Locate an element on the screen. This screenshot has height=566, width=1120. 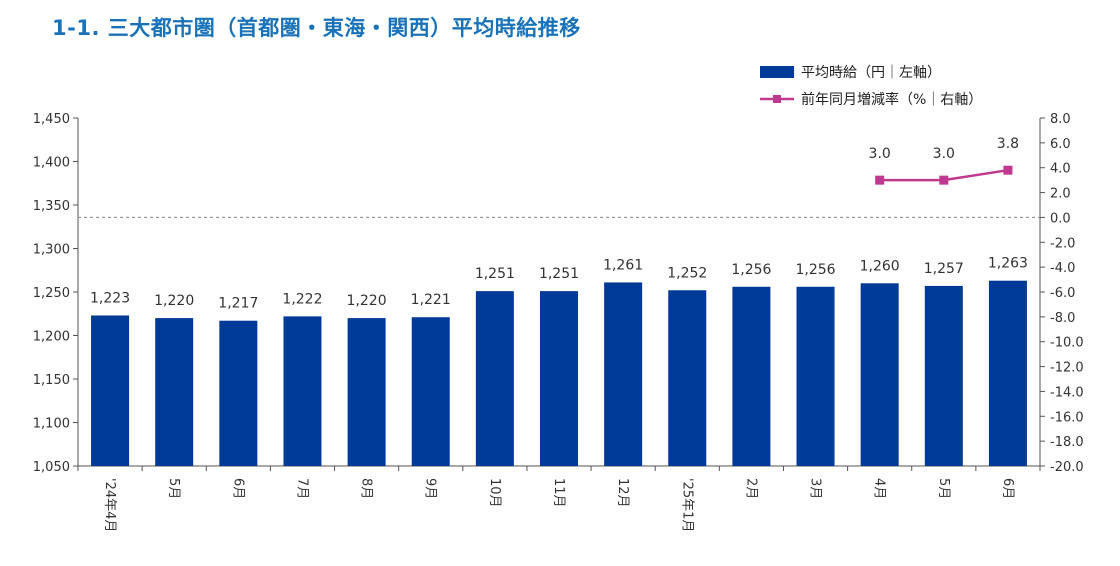
right-tick-label: -16.0 is located at coordinates (1067, 417).